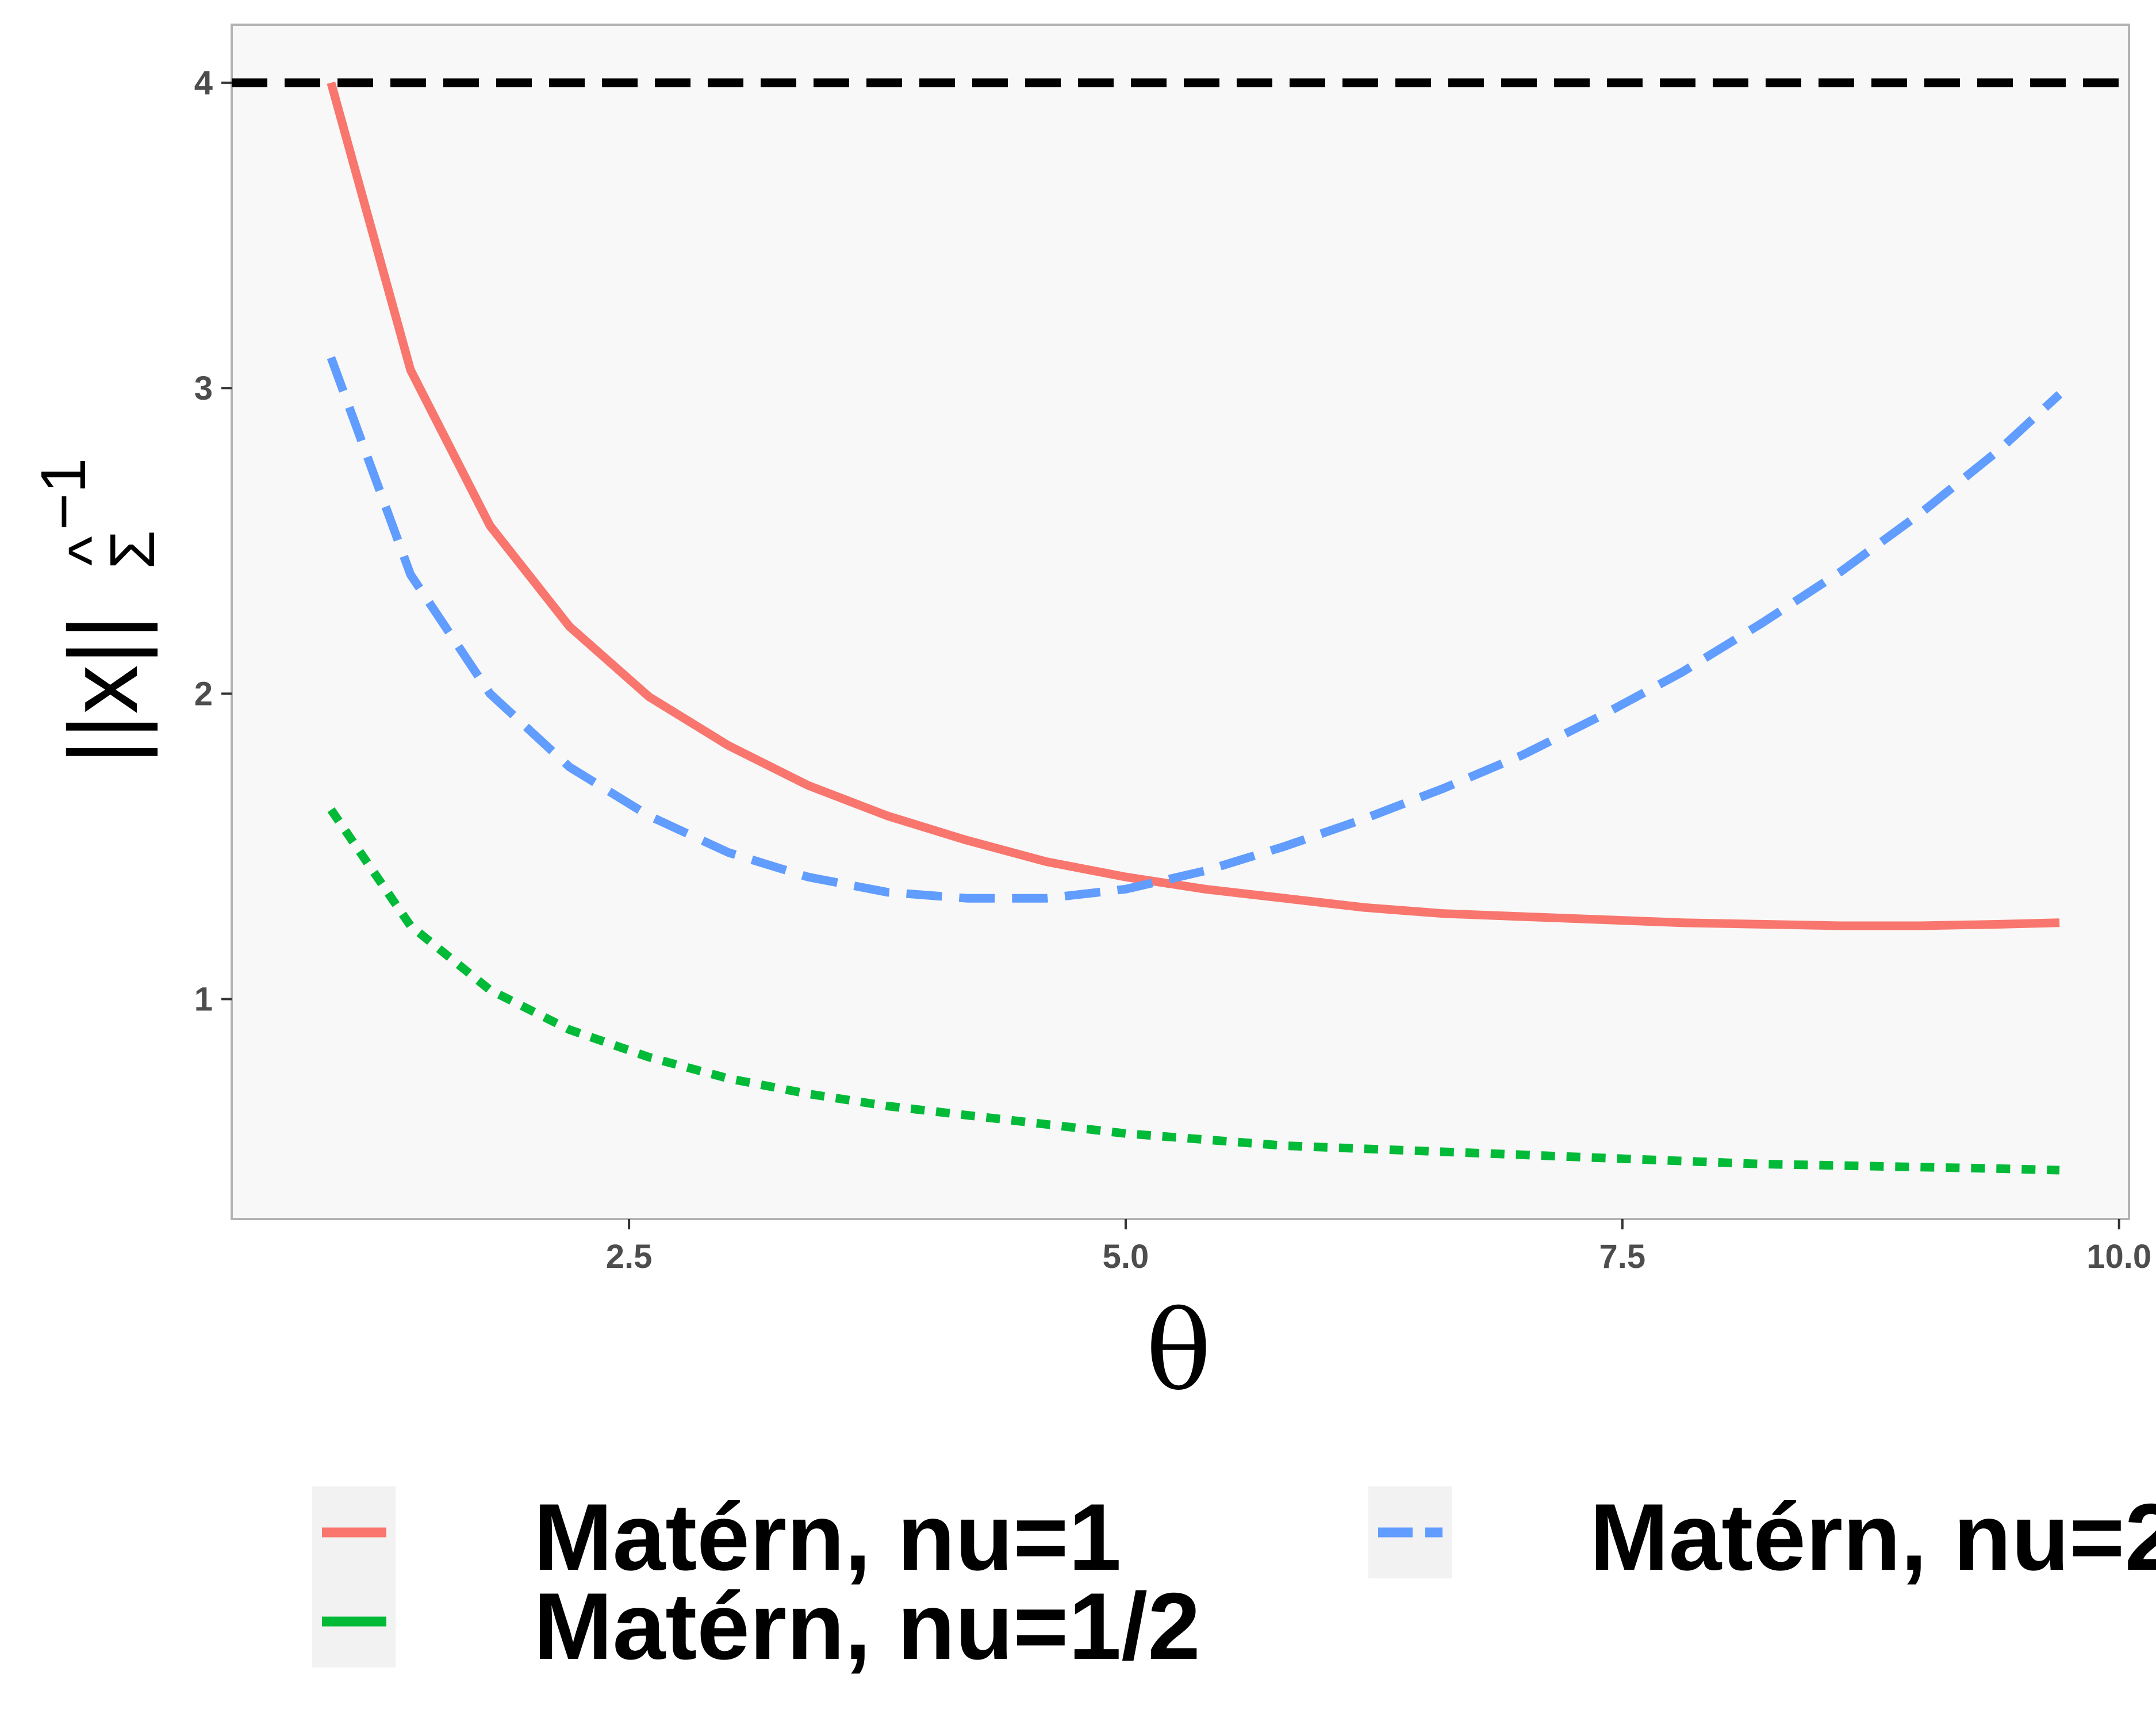 The height and width of the screenshot is (1721, 2156). What do you see at coordinates (91, 551) in the screenshot?
I see `y-axis-title-hat: ^` at bounding box center [91, 551].